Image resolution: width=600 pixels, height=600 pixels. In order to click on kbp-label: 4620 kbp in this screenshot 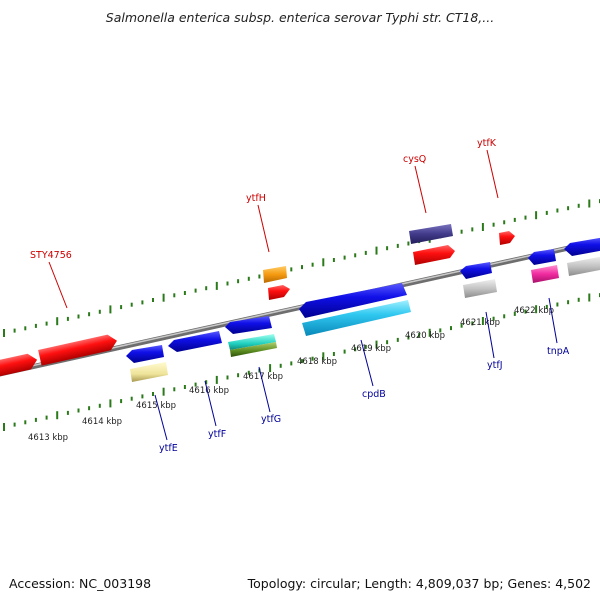, I will do `click(425, 336)`.